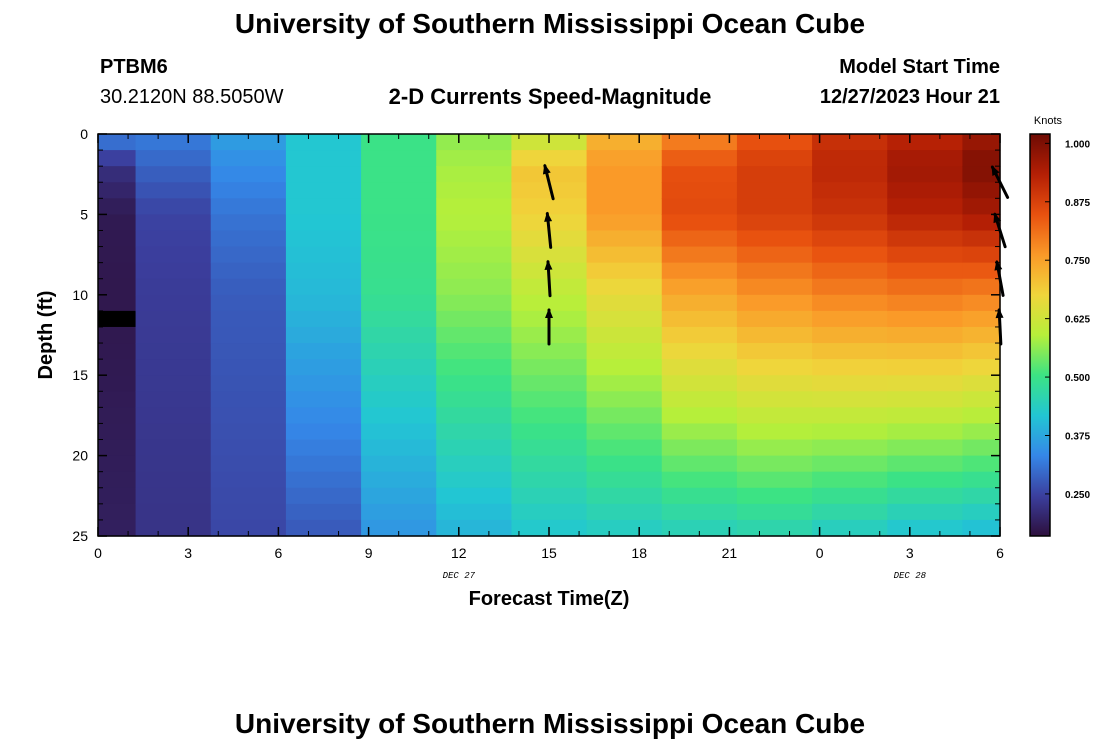  I want to click on y-tick-label: 20, so click(80, 456).